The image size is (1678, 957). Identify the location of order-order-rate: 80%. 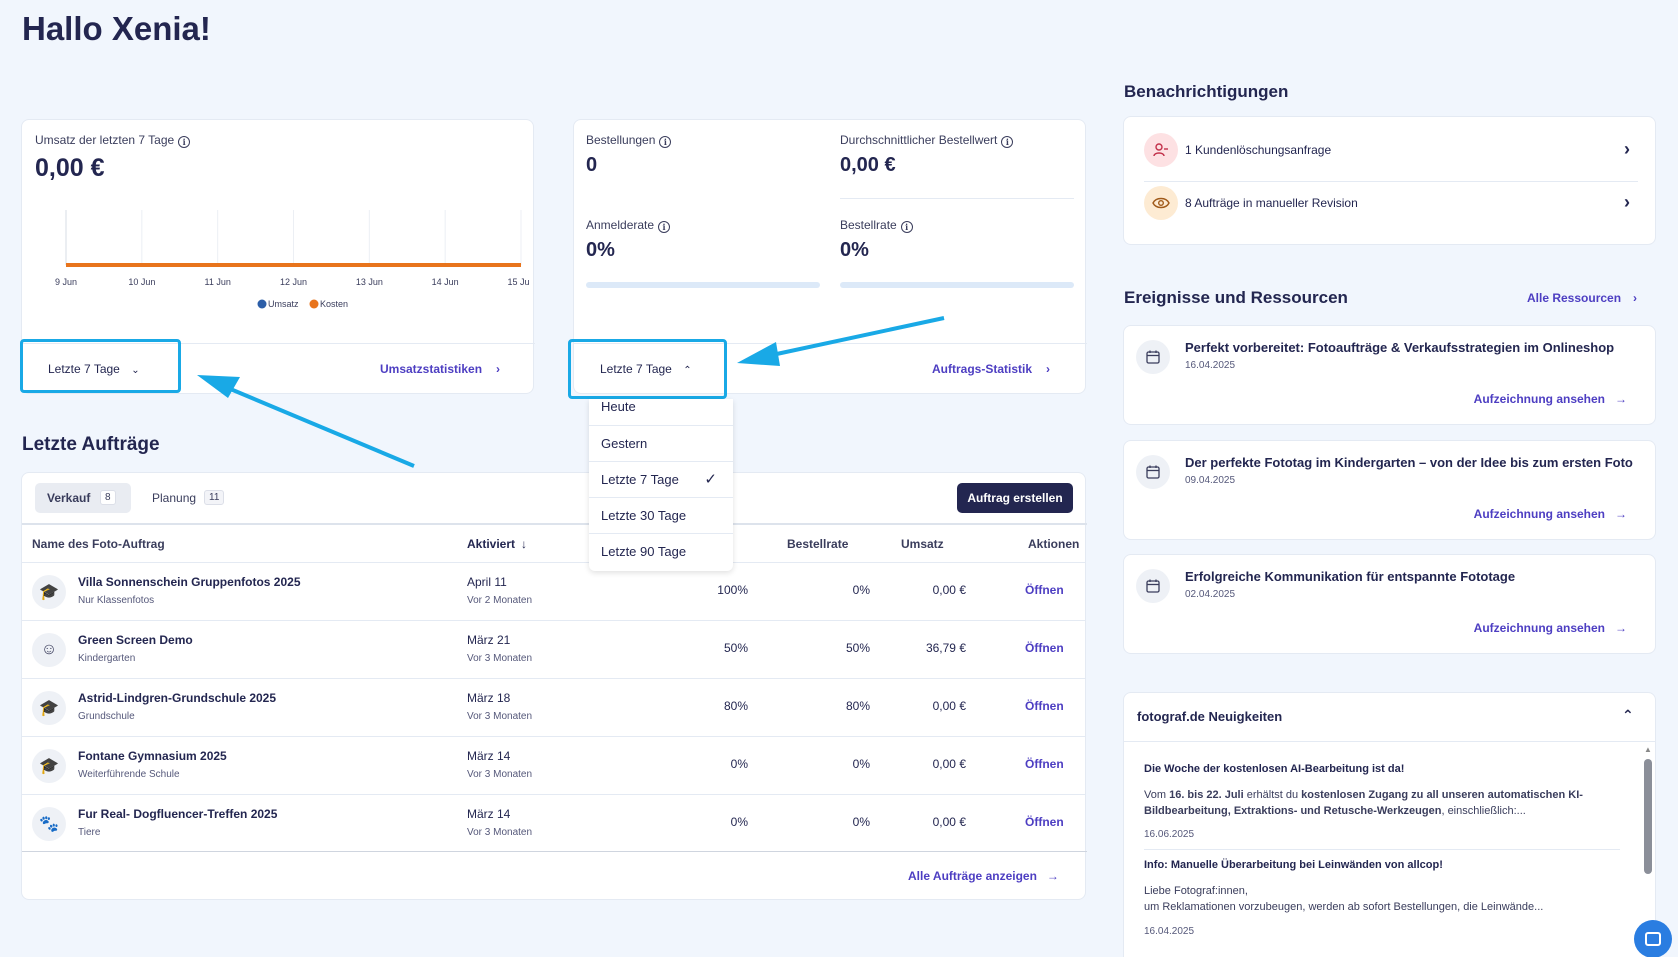
(857, 706).